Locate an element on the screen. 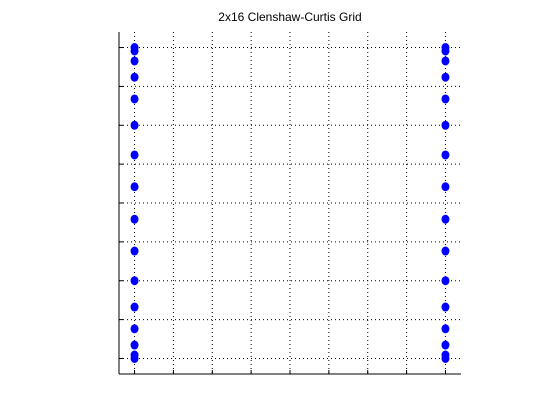 Image resolution: width=560 pixels, height=420 pixels. chart-title: 2x16 Clenshaw-Curtis Grid is located at coordinates (289, 17).